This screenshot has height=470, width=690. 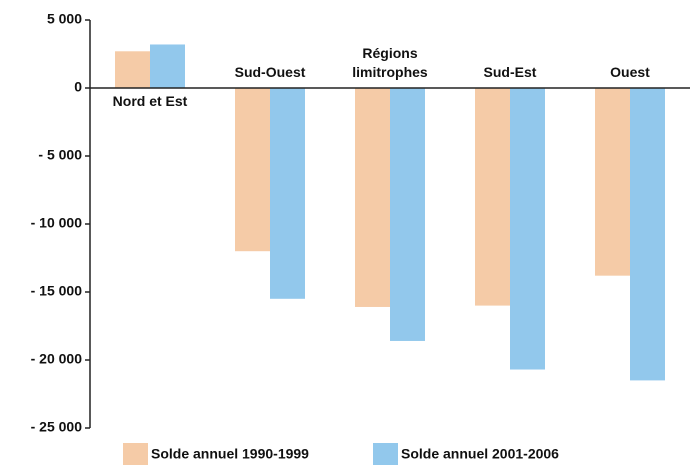 I want to click on category-label: Sud-Ouest, so click(x=270, y=72).